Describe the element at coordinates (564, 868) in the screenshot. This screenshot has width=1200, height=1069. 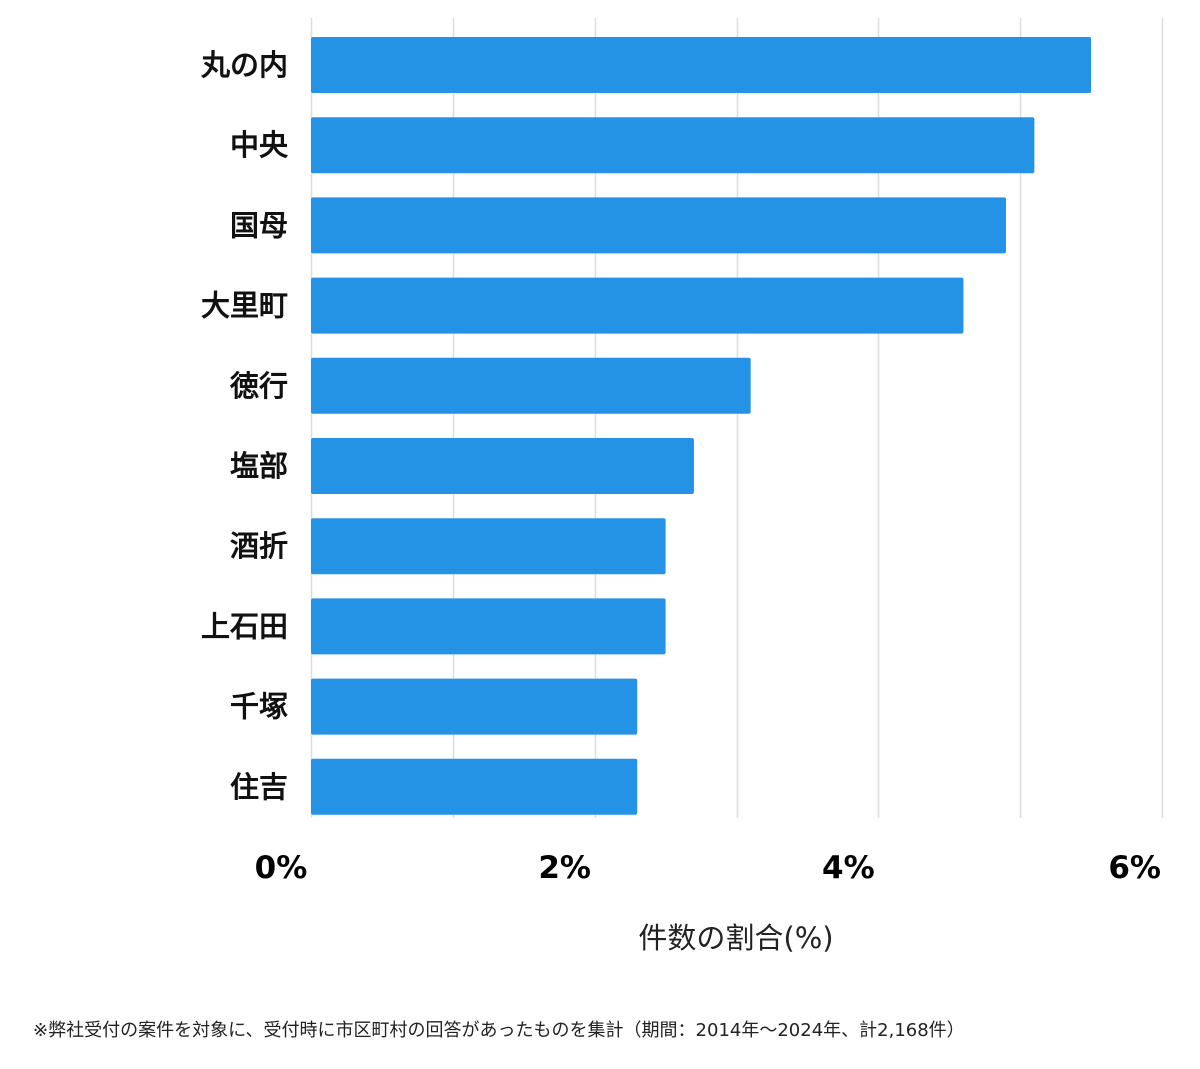
I see `x-tick-label: 2%` at that location.